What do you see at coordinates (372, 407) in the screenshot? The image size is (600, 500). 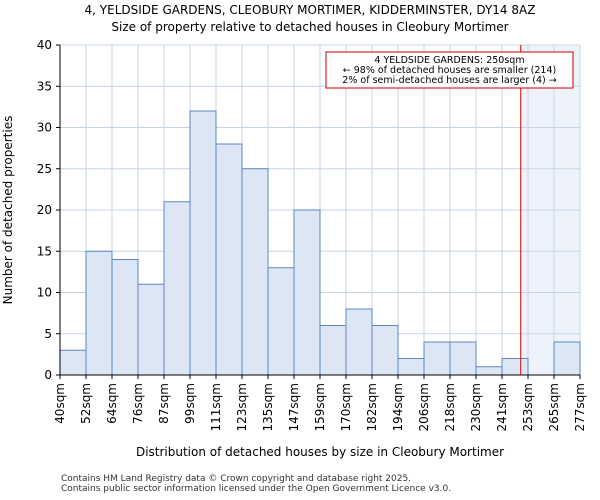 I see `x-tick-label: 182sqm` at bounding box center [372, 407].